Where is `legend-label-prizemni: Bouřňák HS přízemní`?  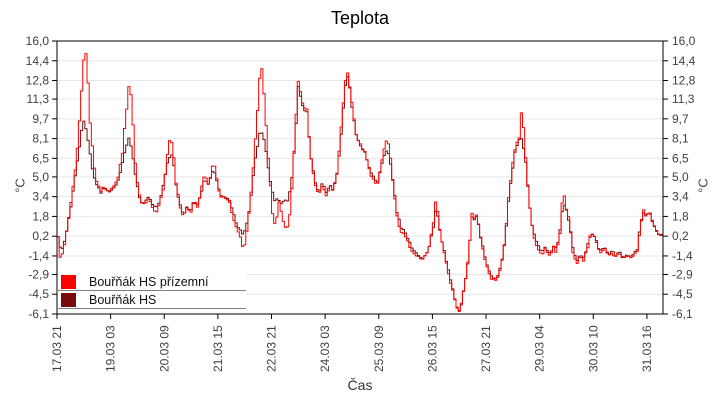
legend-label-prizemni: Bouřňák HS přízemní is located at coordinates (149, 281).